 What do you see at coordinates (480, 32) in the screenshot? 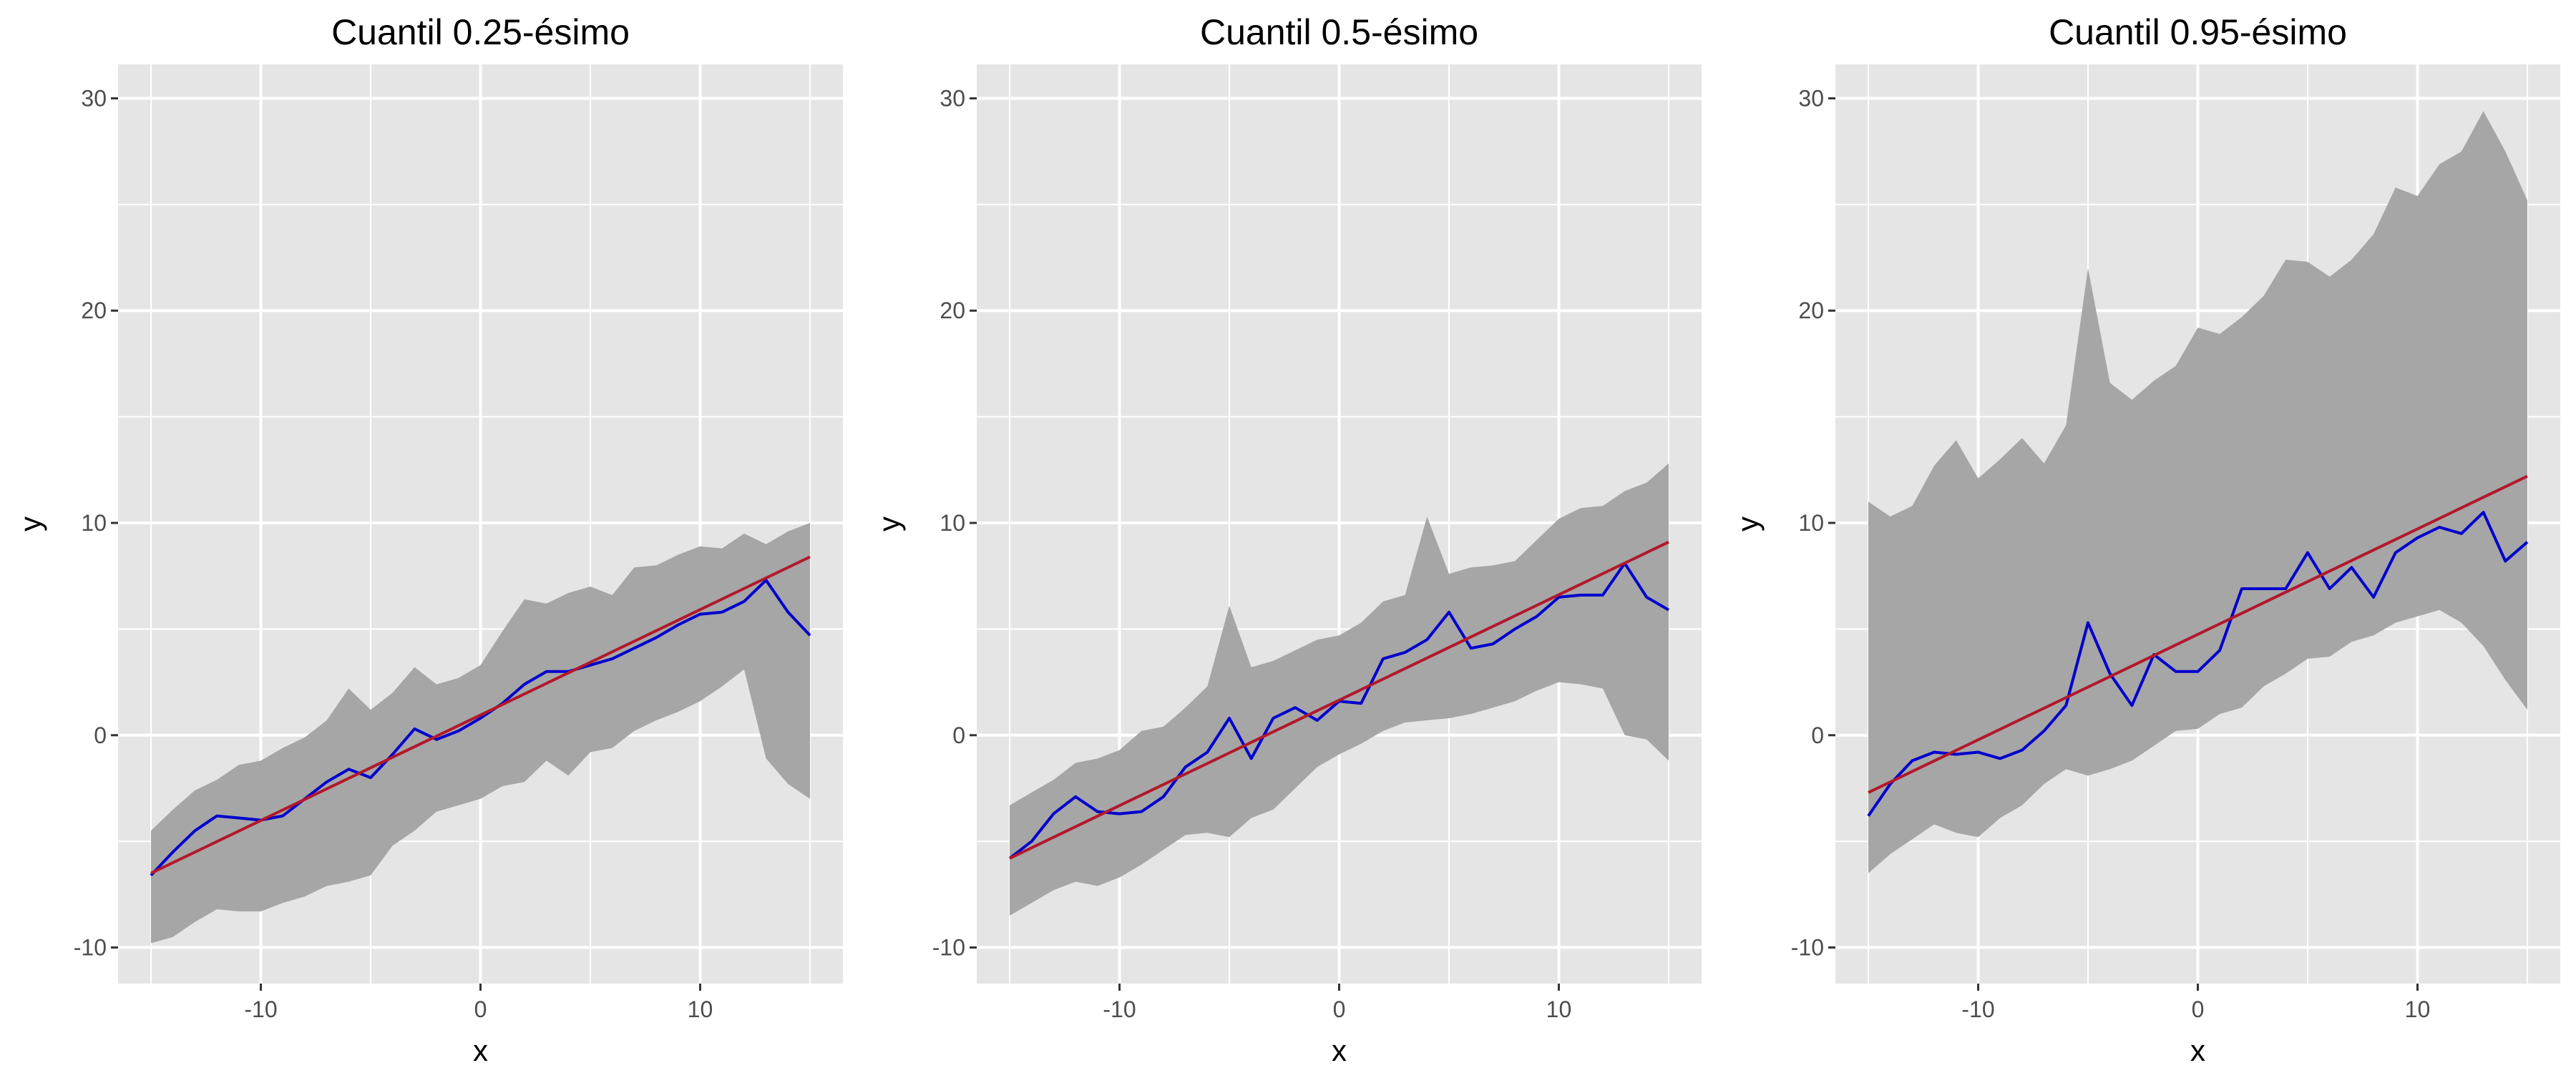
I see `panel-title: Cuantil 0.25-ésimo` at bounding box center [480, 32].